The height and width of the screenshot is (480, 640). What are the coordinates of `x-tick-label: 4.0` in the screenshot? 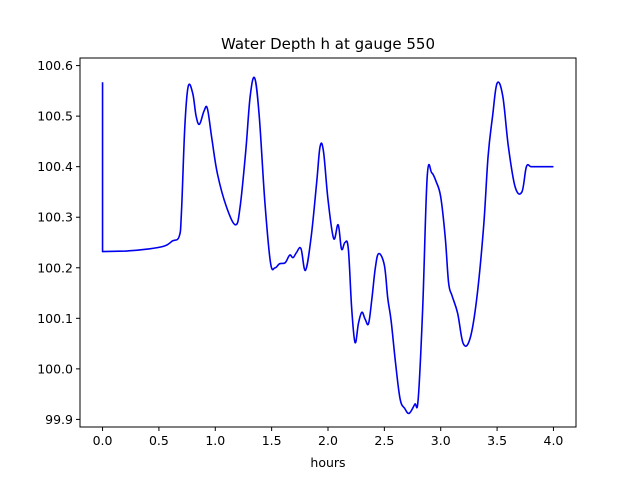 It's located at (554, 440).